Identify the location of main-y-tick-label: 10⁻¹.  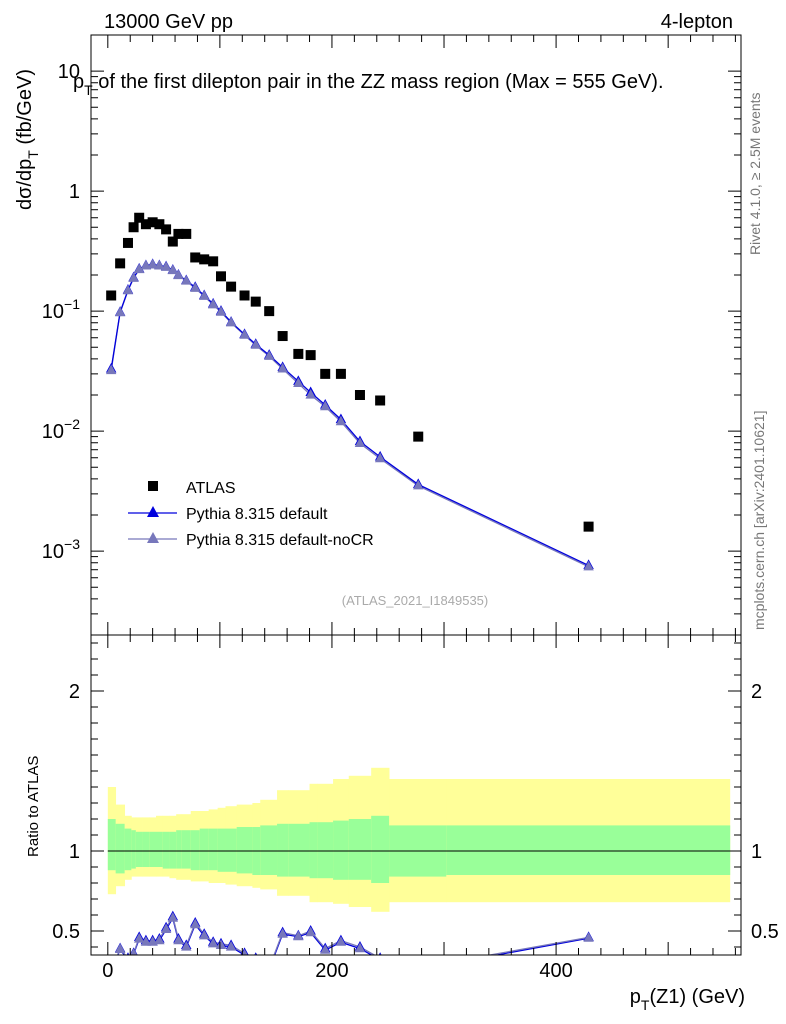
(61, 309).